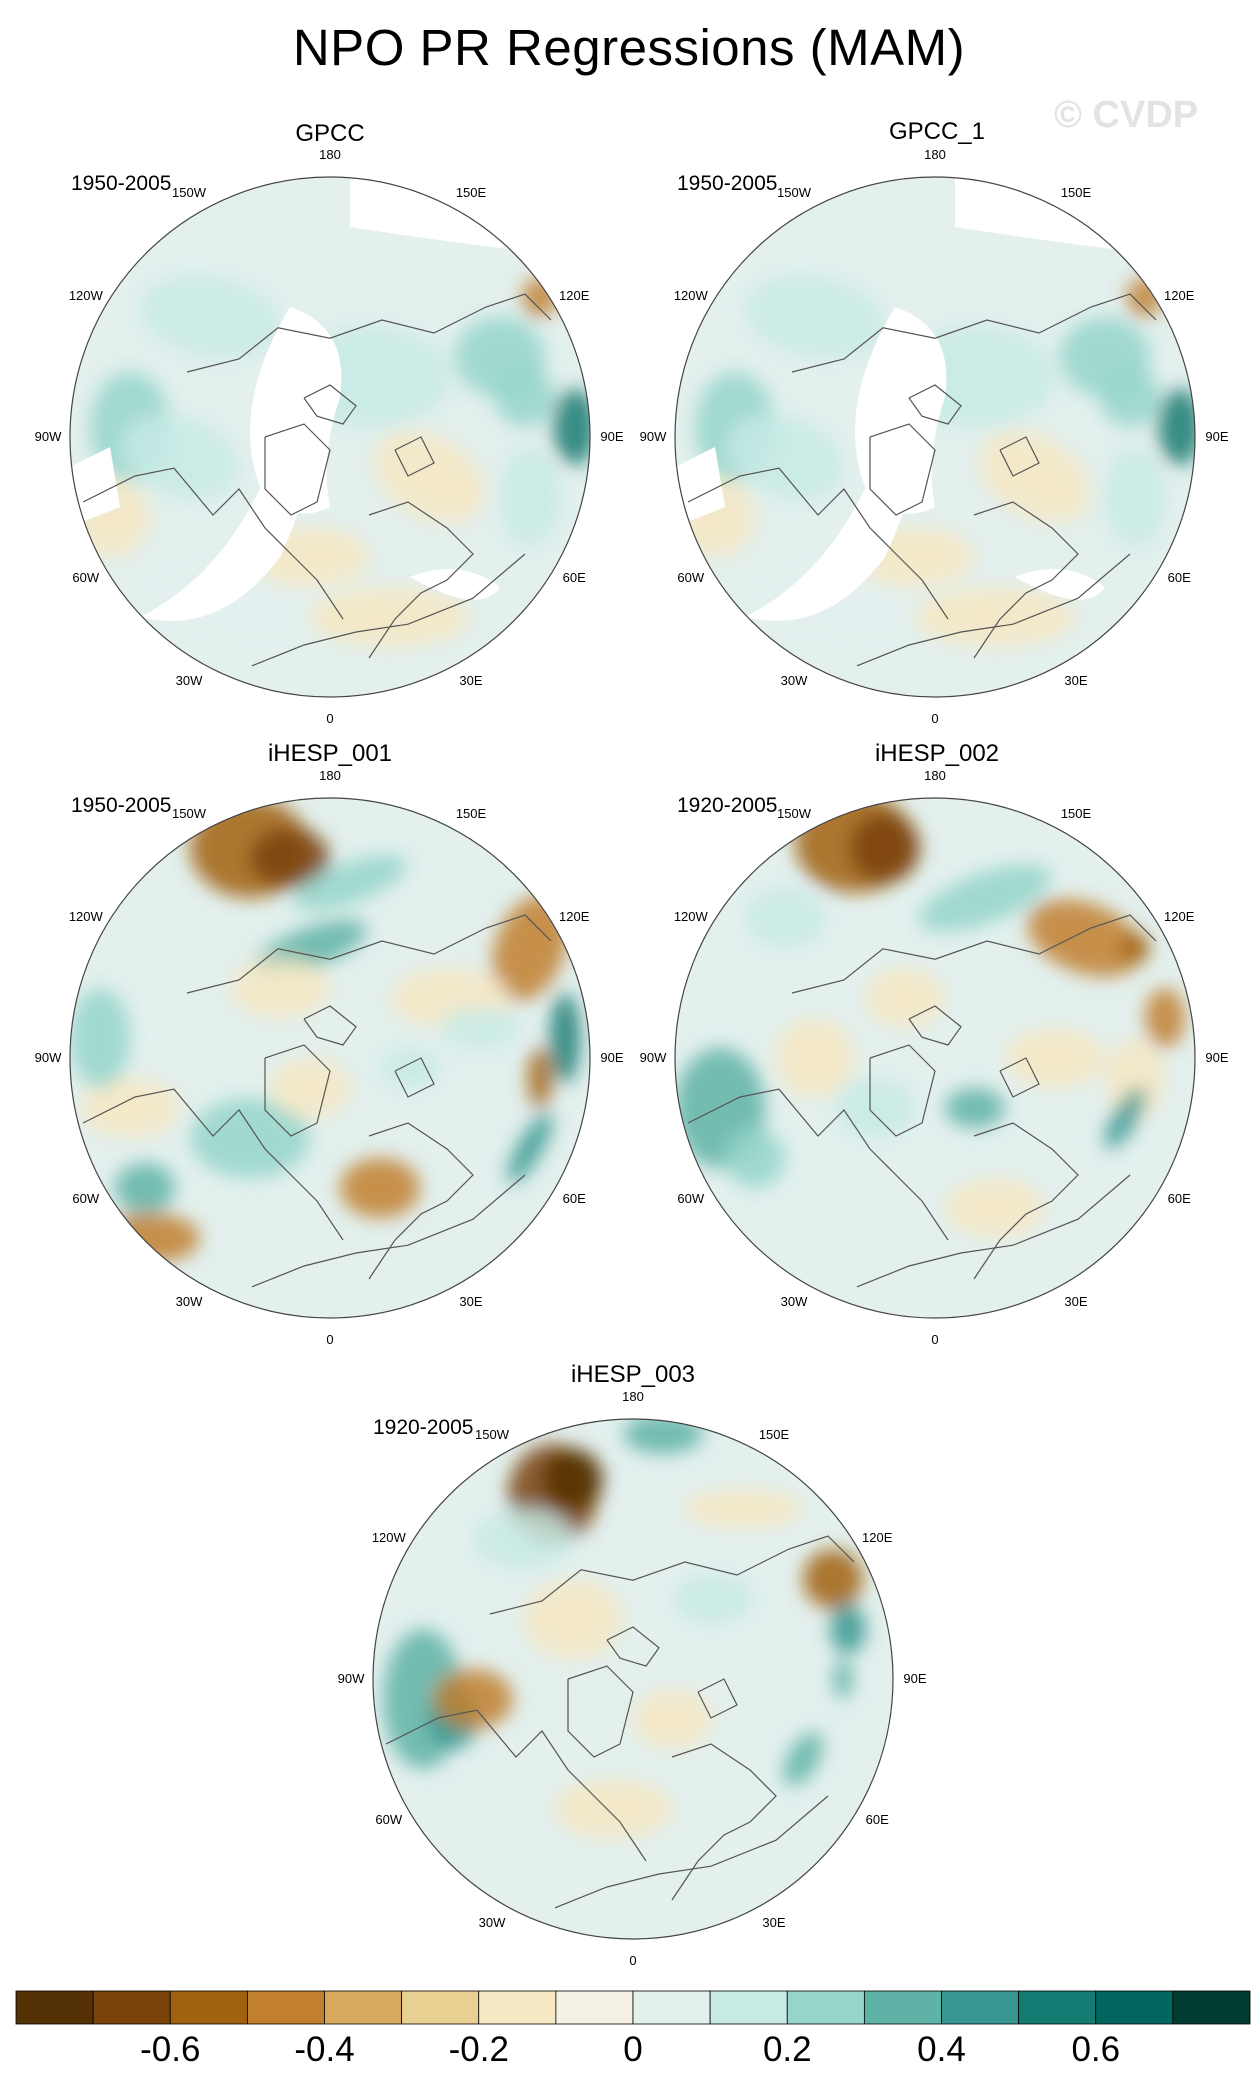 This screenshot has width=1258, height=2090. I want to click on panel-period-ihesp-003: 1920-2005, so click(423, 1427).